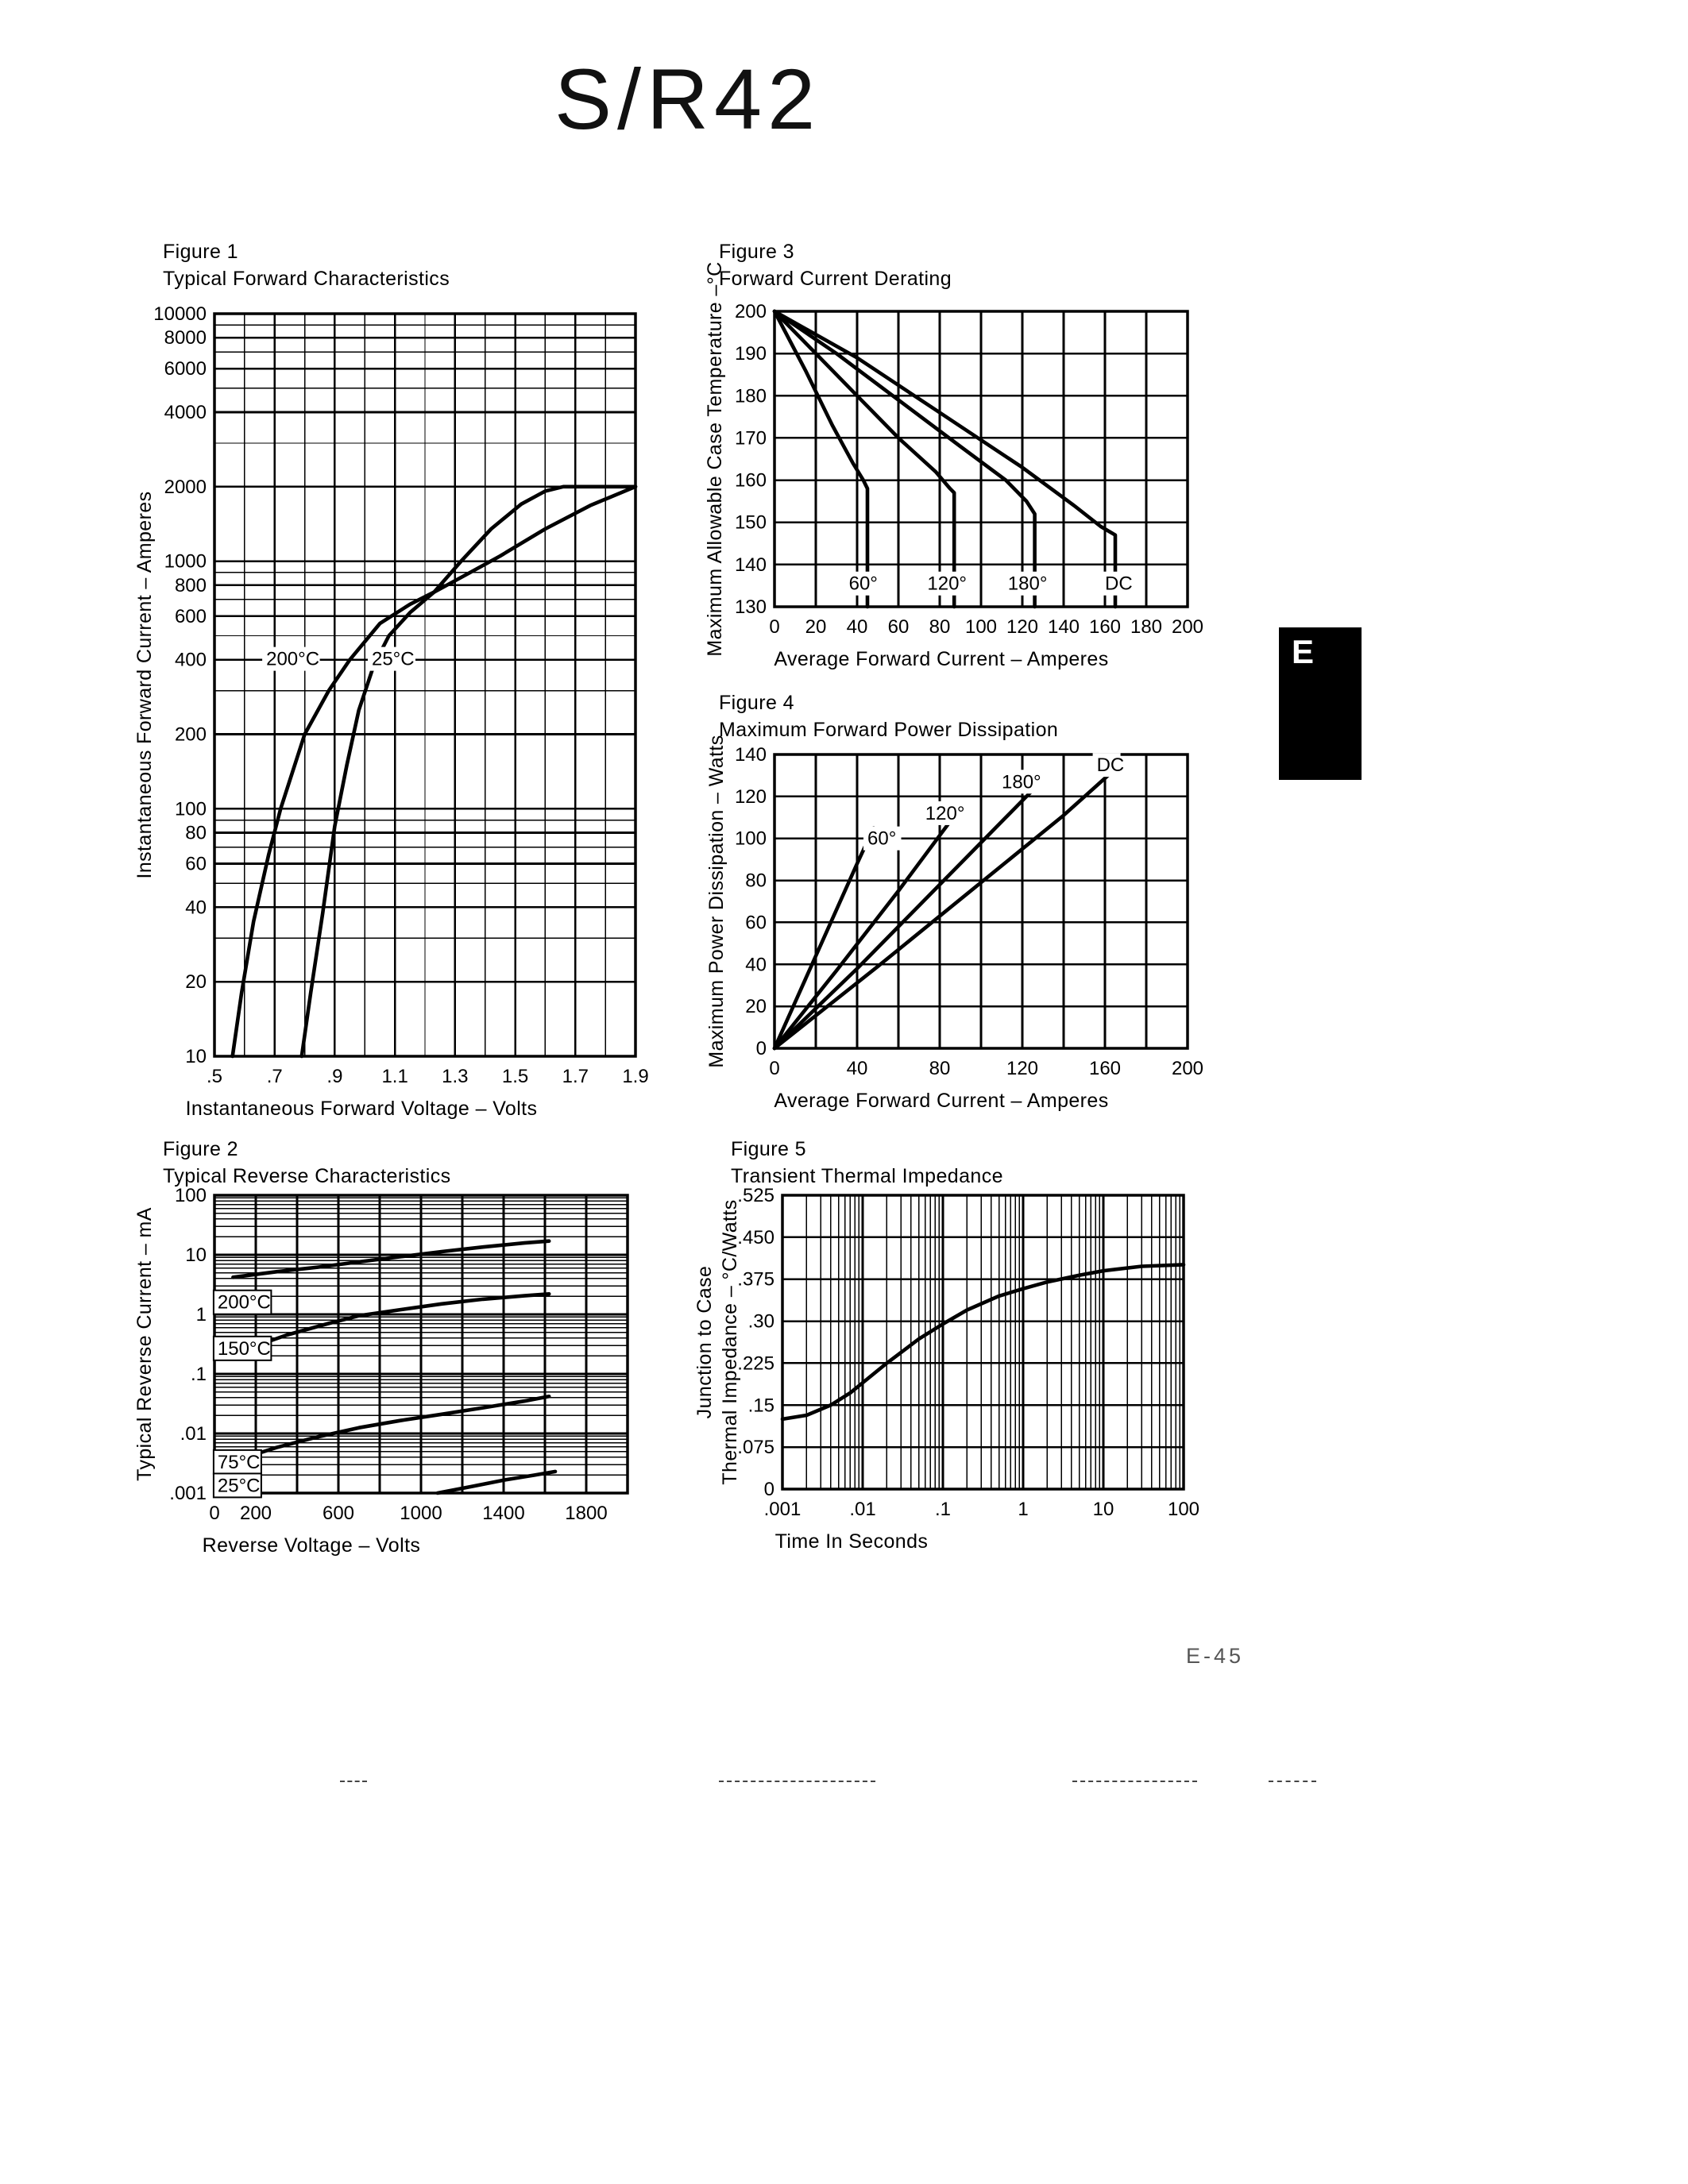 This screenshot has width=1688, height=2184. Describe the element at coordinates (756, 703) in the screenshot. I see `figure-4-label: Figure 4` at that location.